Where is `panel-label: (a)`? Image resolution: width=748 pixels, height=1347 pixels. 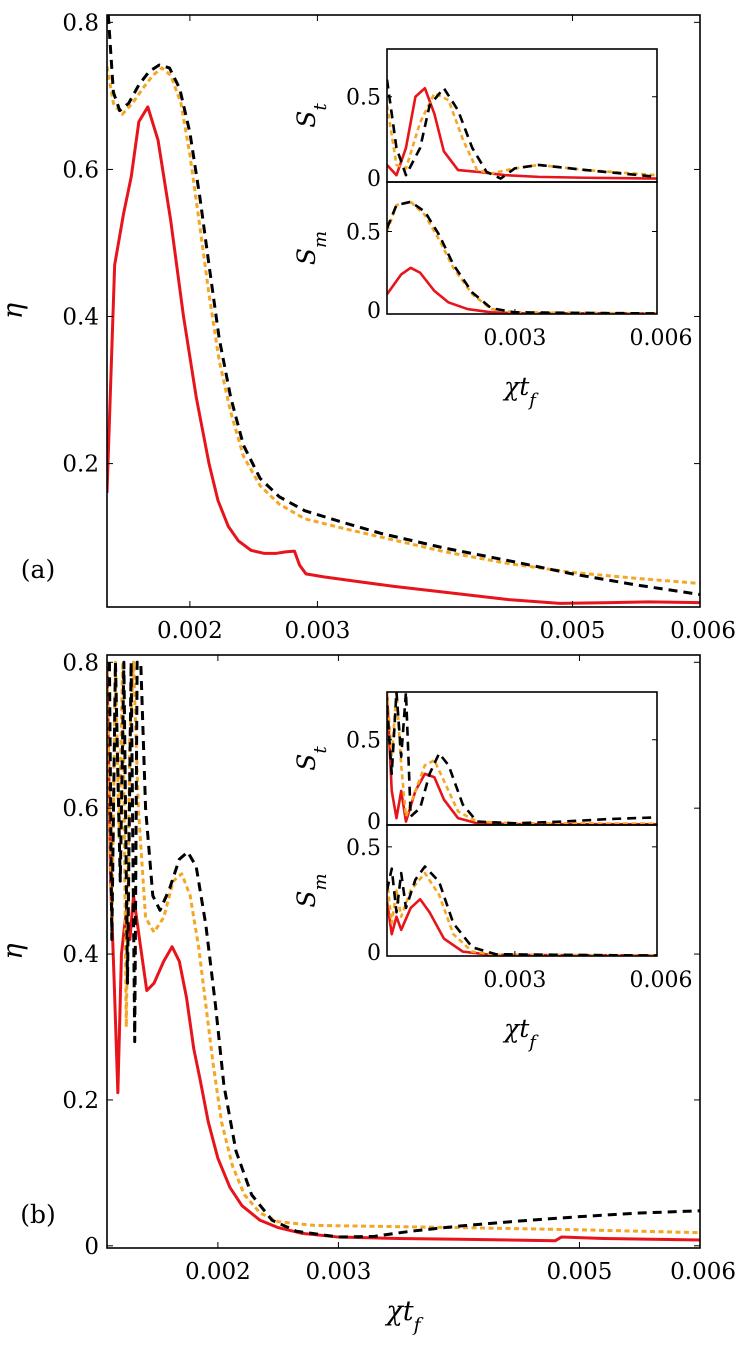 panel-label: (a) is located at coordinates (38, 569).